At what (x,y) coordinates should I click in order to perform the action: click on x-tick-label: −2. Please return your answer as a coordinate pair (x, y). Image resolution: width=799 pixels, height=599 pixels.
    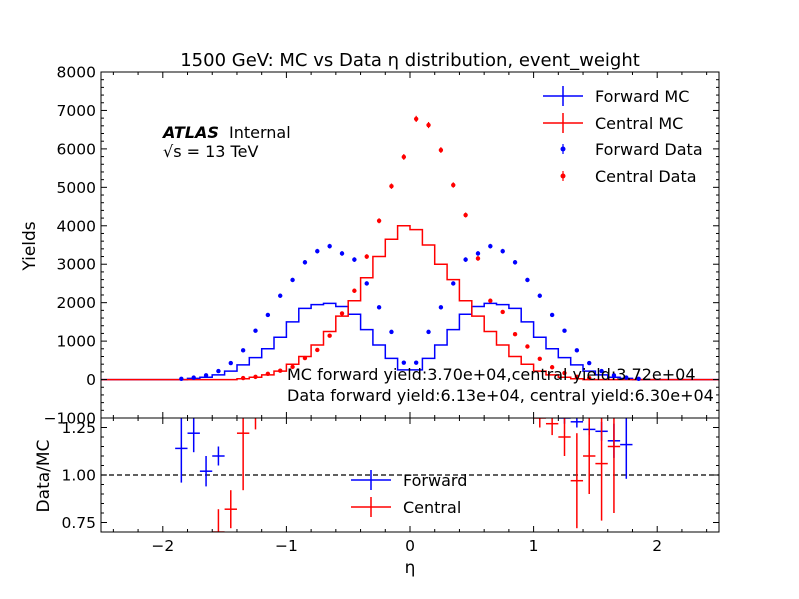
    Looking at the image, I should click on (162, 546).